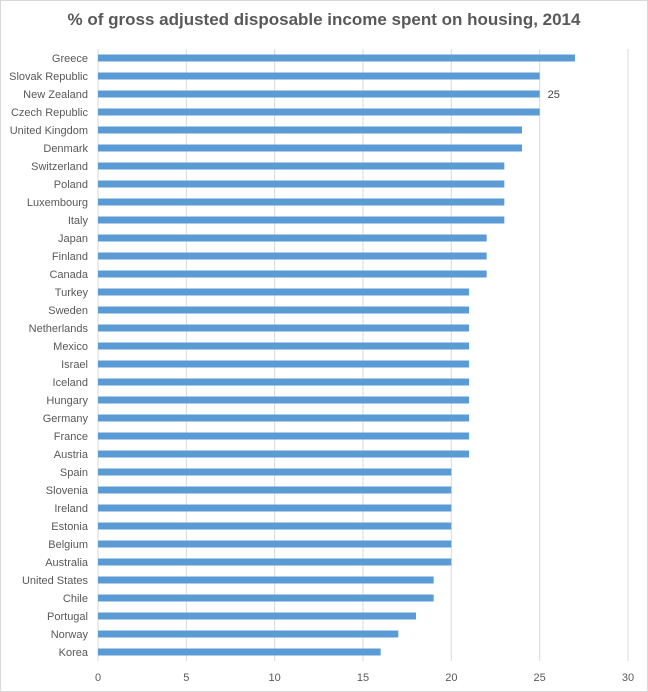 This screenshot has width=648, height=692. I want to click on bar-hungary, so click(283, 400).